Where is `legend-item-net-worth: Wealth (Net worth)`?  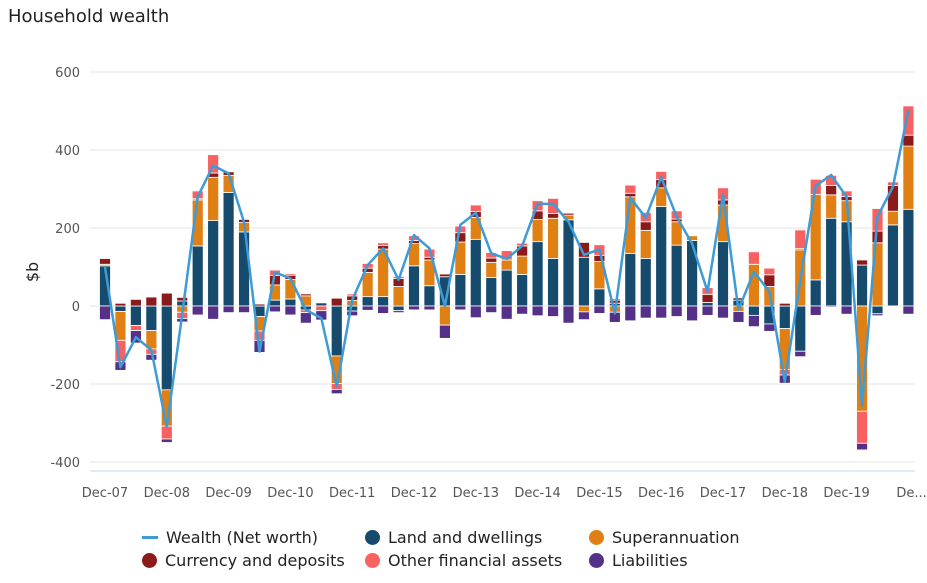
legend-item-net-worth: Wealth (Net worth) is located at coordinates (230, 537).